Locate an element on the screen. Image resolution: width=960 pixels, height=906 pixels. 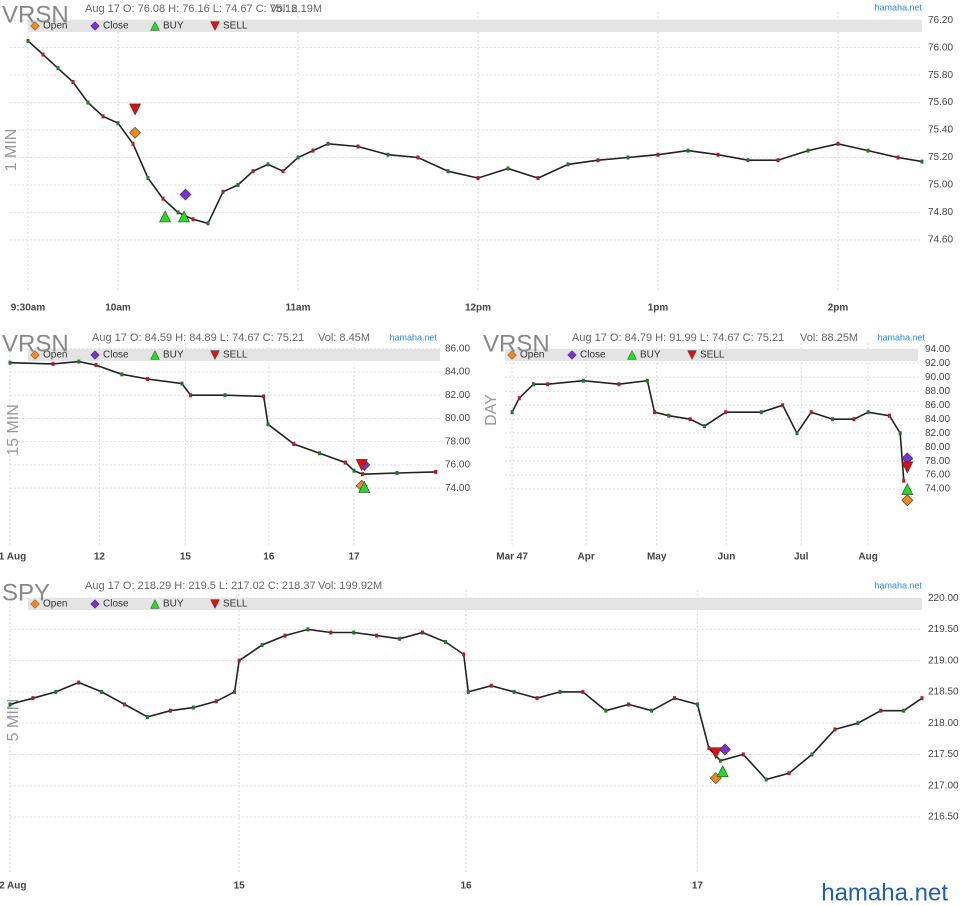
y-tick-label: 76.20 is located at coordinates (940, 20).